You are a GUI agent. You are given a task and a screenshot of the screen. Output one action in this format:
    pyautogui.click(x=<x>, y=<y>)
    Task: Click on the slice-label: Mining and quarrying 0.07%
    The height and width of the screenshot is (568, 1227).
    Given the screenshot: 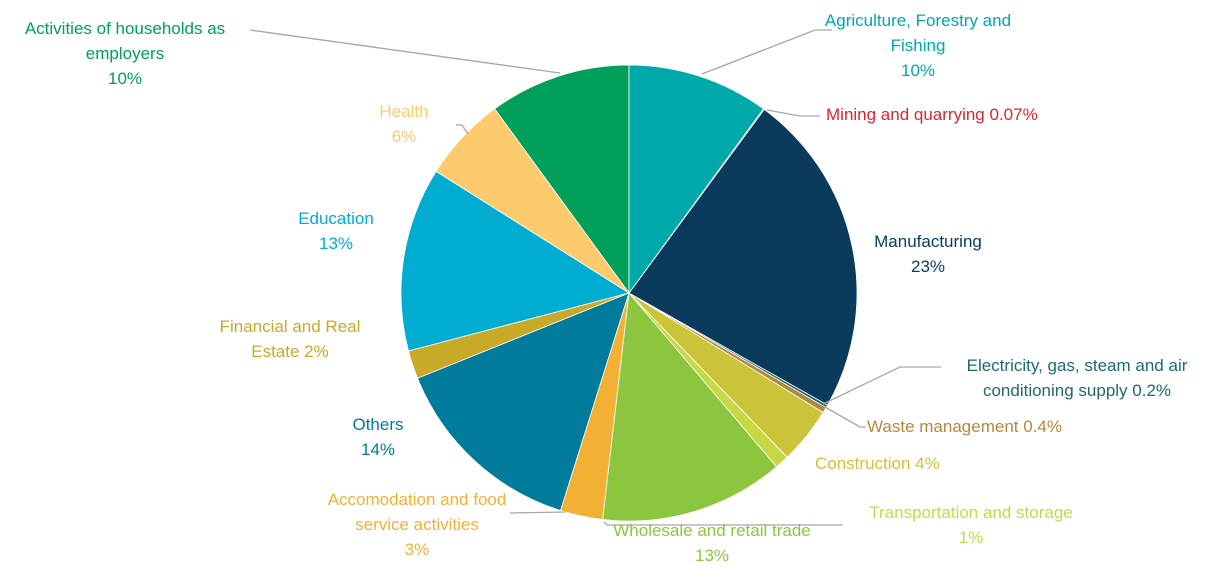 What is the action you would take?
    pyautogui.click(x=986, y=114)
    